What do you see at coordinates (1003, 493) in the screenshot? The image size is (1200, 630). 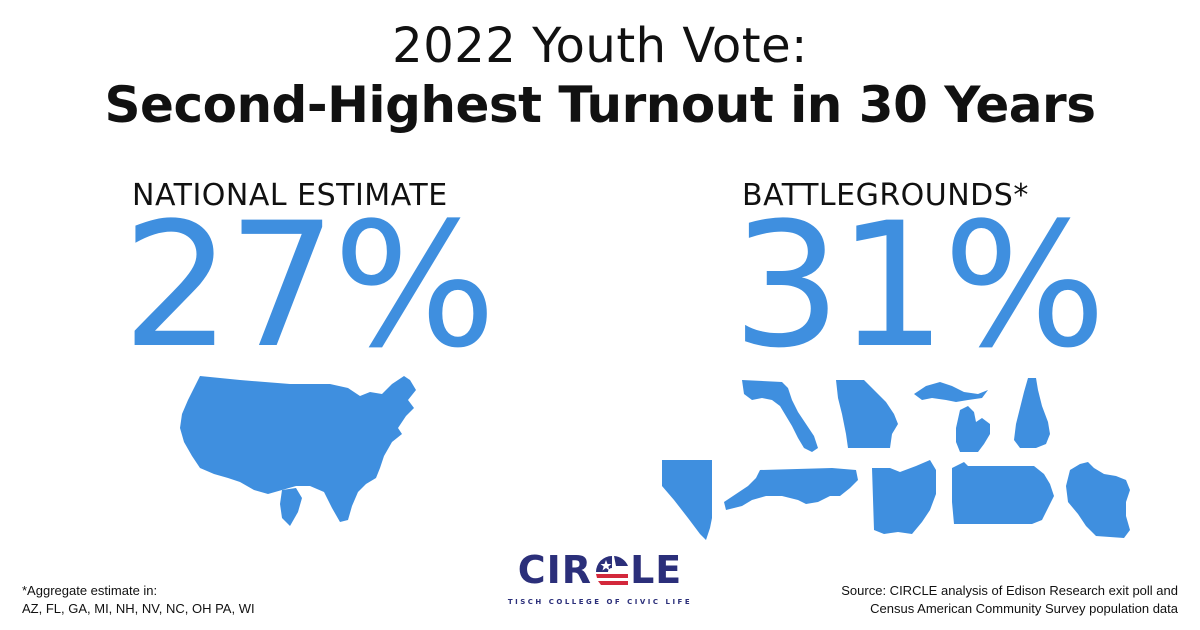 I see `pennsylvania-icon` at bounding box center [1003, 493].